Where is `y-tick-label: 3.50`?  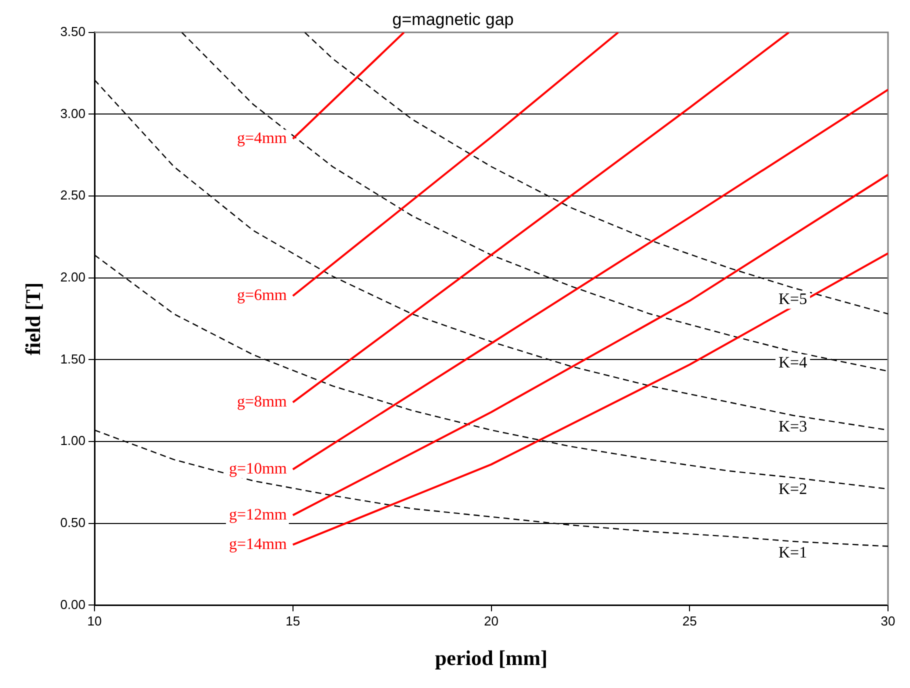
y-tick-label: 3.50 is located at coordinates (73, 31).